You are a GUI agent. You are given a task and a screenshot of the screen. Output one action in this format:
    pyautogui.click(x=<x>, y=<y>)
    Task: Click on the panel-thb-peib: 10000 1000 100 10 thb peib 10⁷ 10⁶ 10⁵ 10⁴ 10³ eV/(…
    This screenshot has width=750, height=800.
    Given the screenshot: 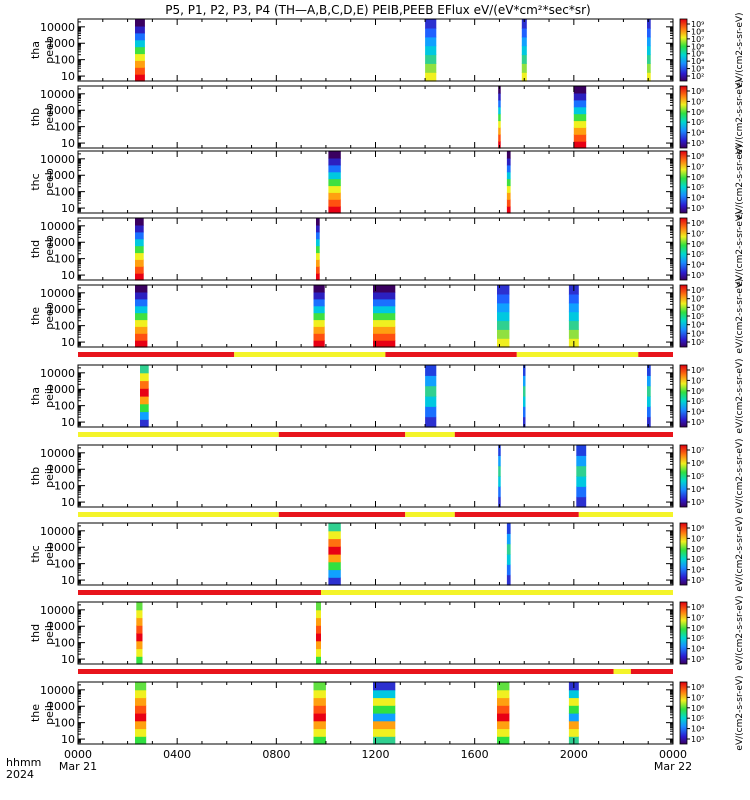 What is the action you would take?
    pyautogui.click(x=387, y=477)
    